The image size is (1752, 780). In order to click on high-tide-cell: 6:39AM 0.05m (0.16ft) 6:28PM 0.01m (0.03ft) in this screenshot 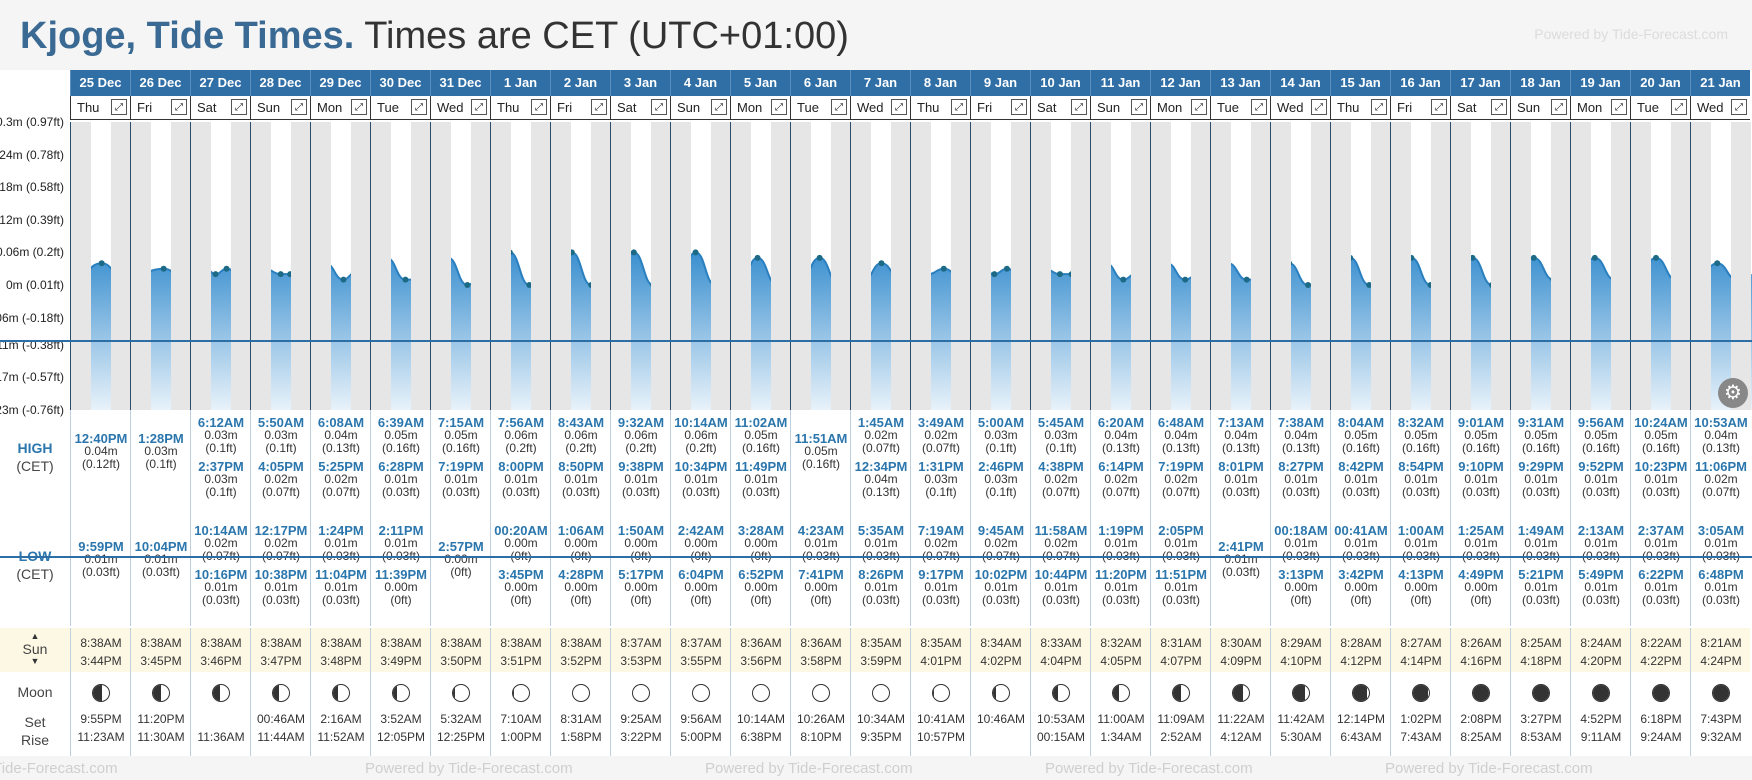, I will do `click(400, 464)`.